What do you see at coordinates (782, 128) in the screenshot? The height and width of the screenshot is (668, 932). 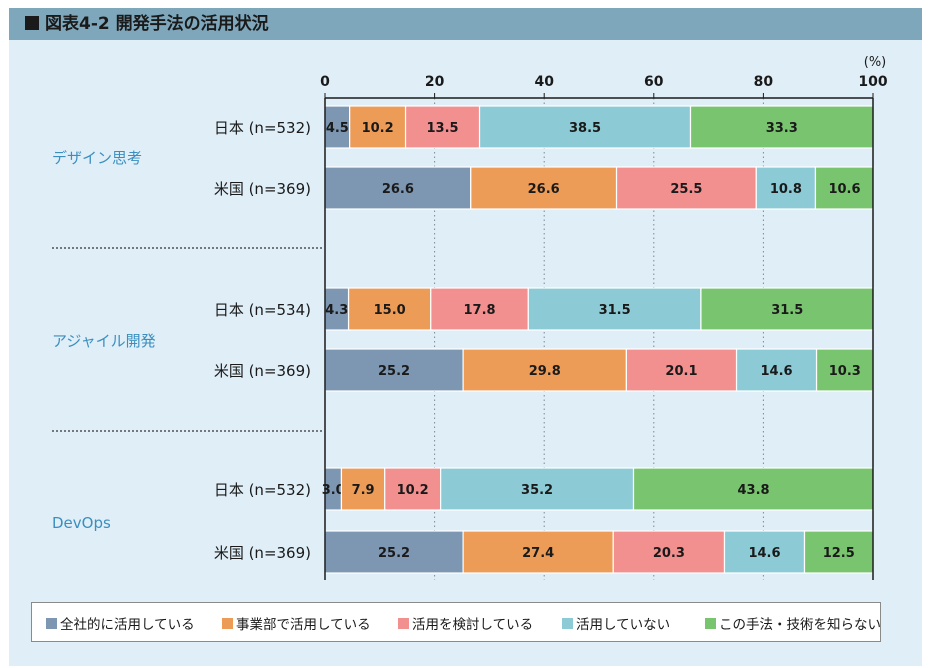 I see `data-label-0-0-4: 33.3` at bounding box center [782, 128].